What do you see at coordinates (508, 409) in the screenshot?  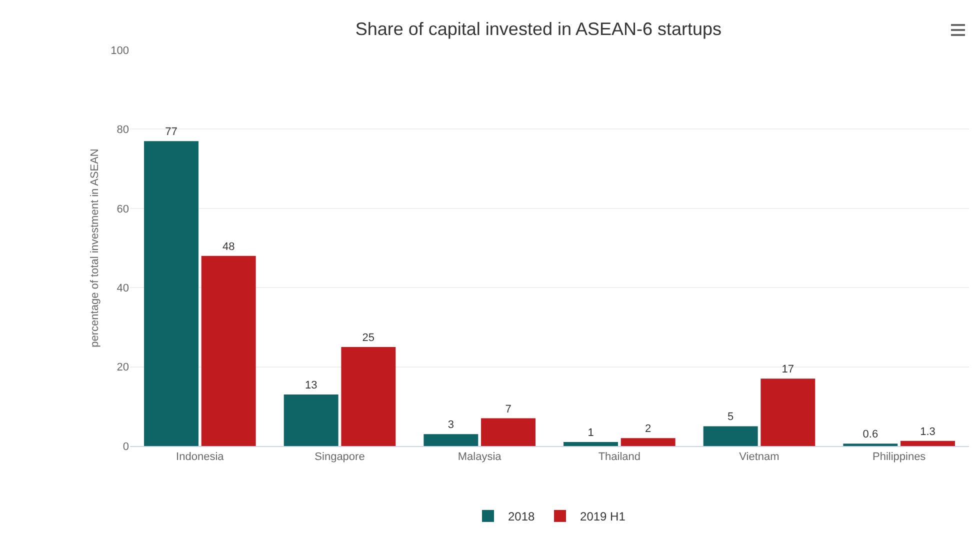 I see `data-label: 7` at bounding box center [508, 409].